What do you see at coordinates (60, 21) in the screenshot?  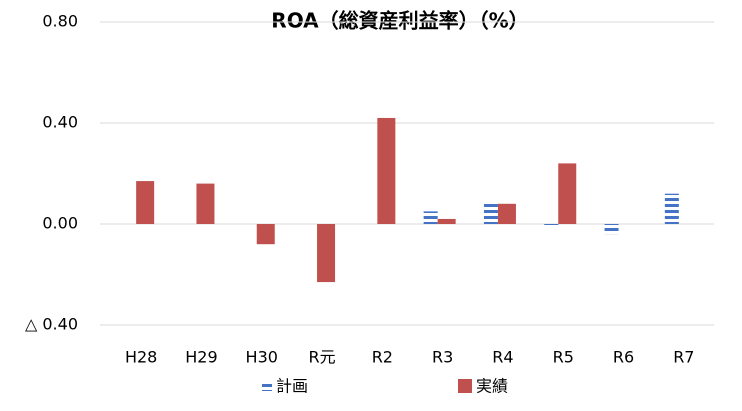 I see `y-tick-label: 0.80` at bounding box center [60, 21].